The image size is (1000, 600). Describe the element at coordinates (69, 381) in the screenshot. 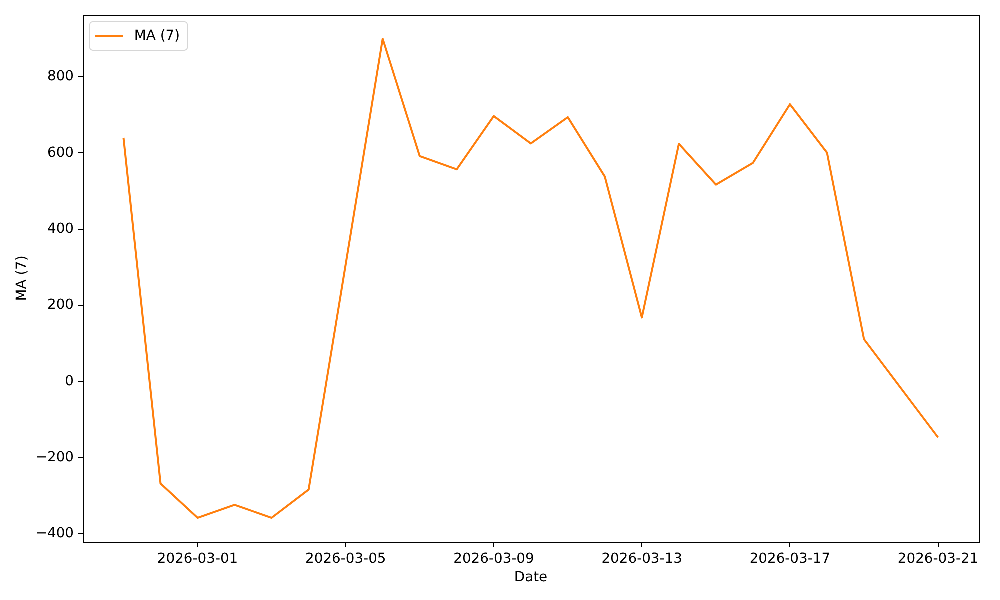

I see `y-tick-label: 0` at that location.